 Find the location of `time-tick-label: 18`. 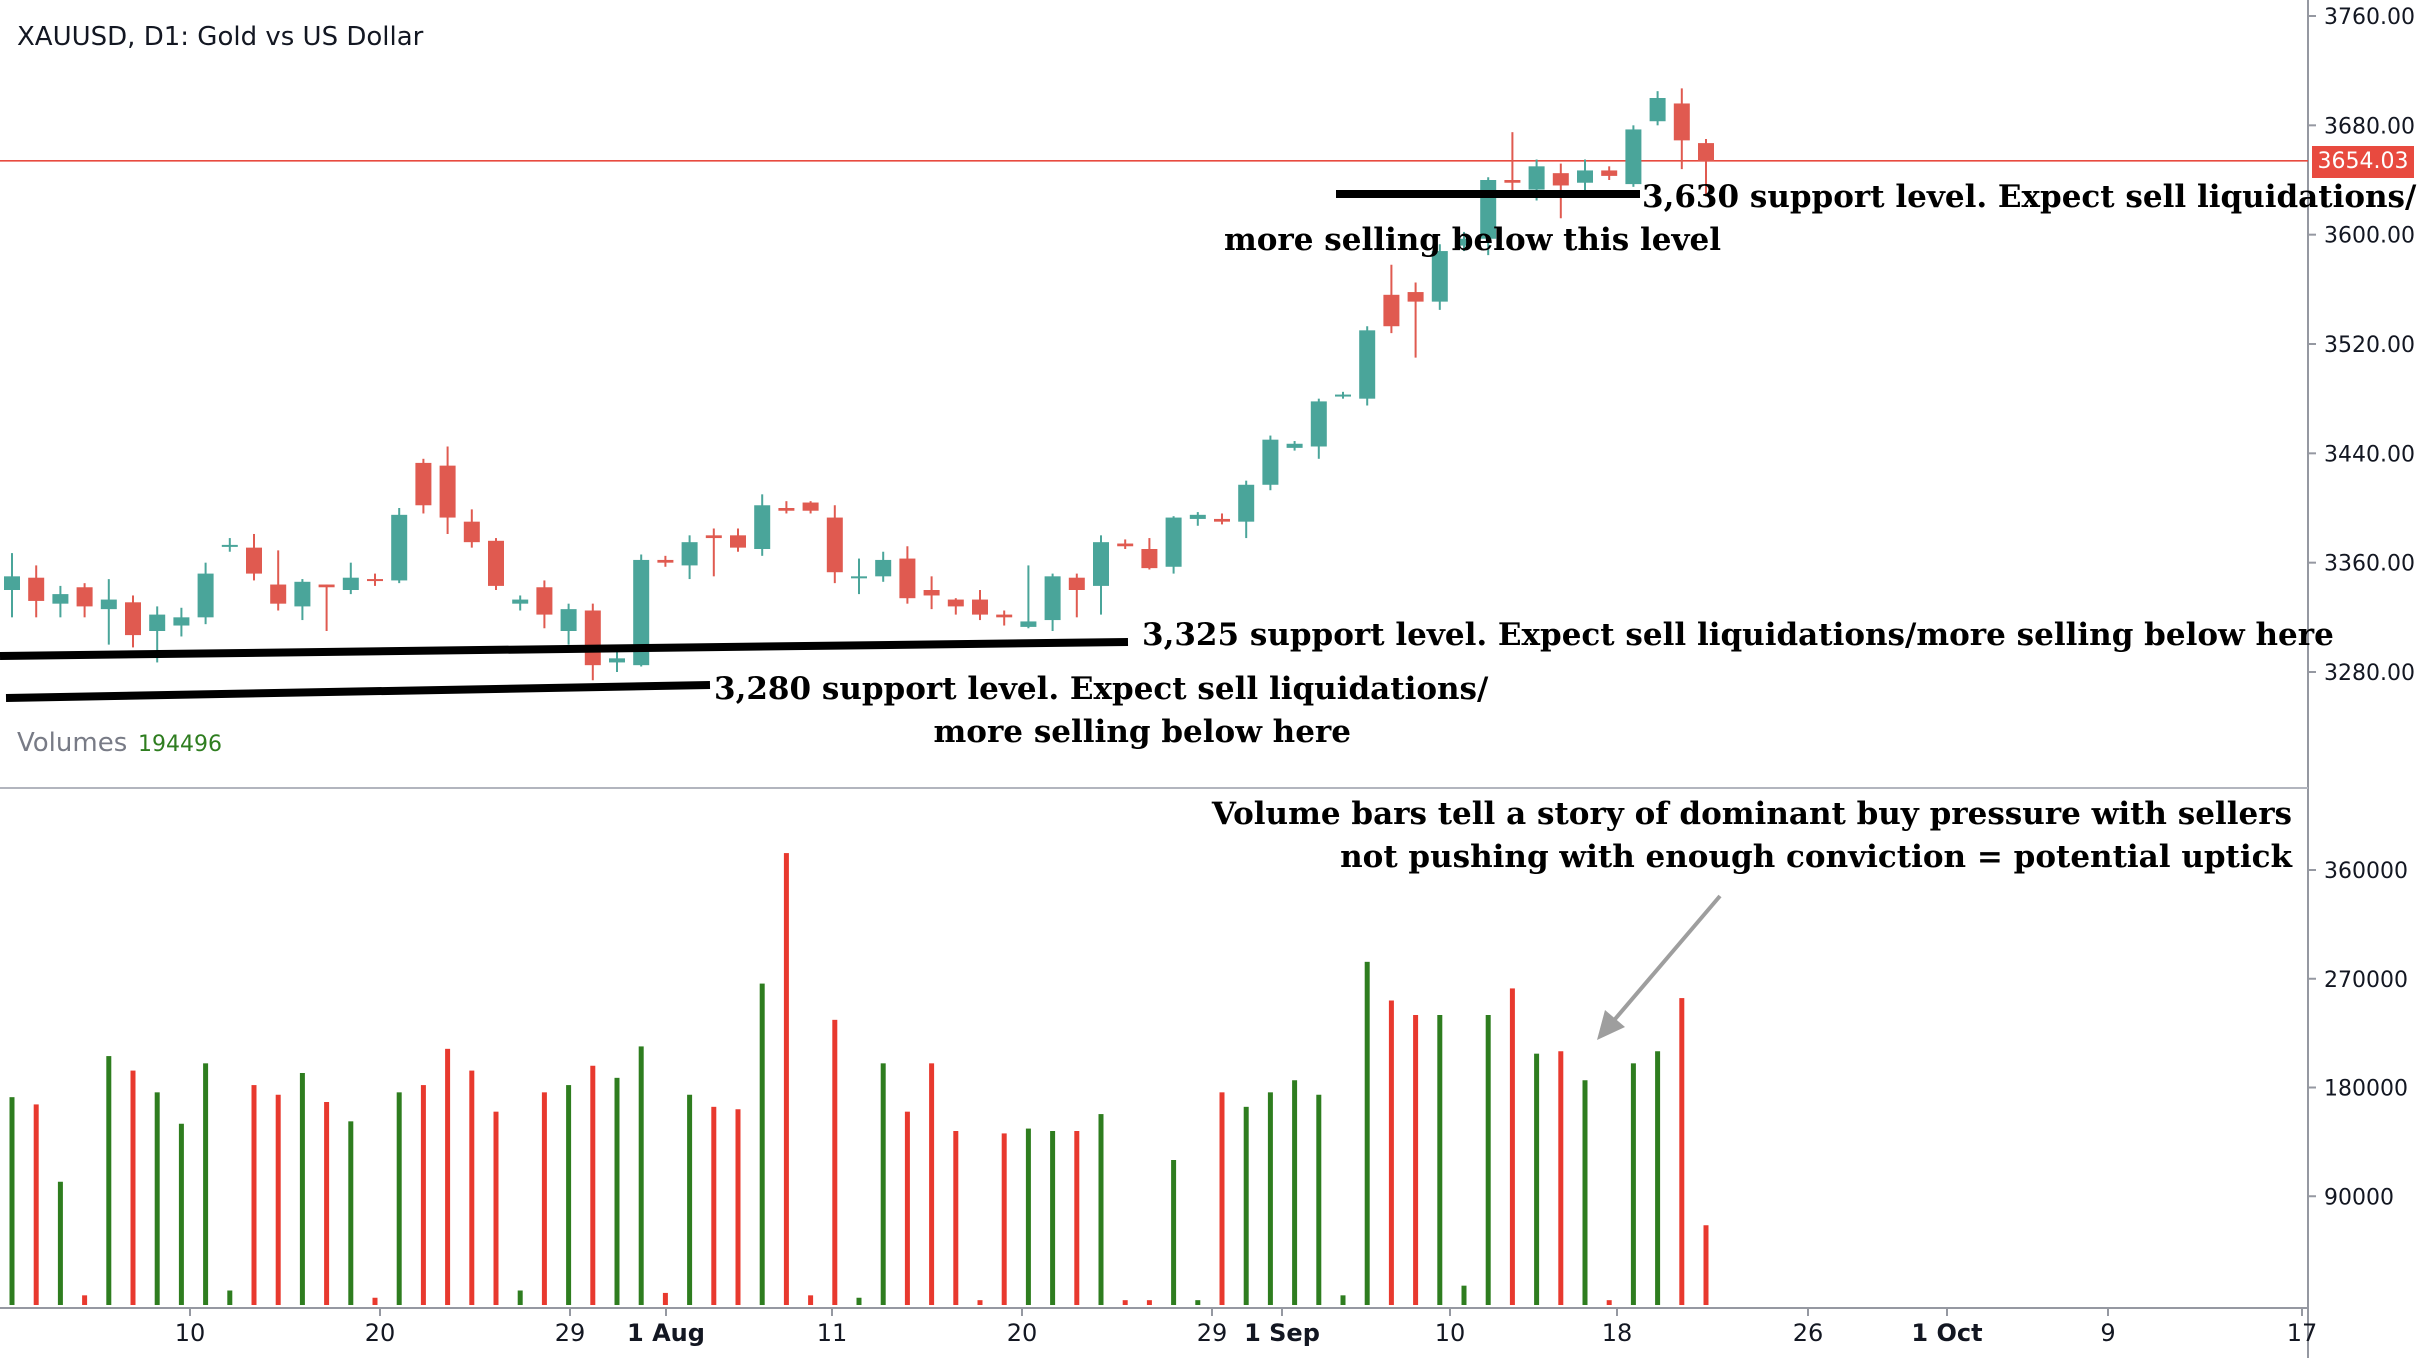

time-tick-label: 18 is located at coordinates (1617, 1333).